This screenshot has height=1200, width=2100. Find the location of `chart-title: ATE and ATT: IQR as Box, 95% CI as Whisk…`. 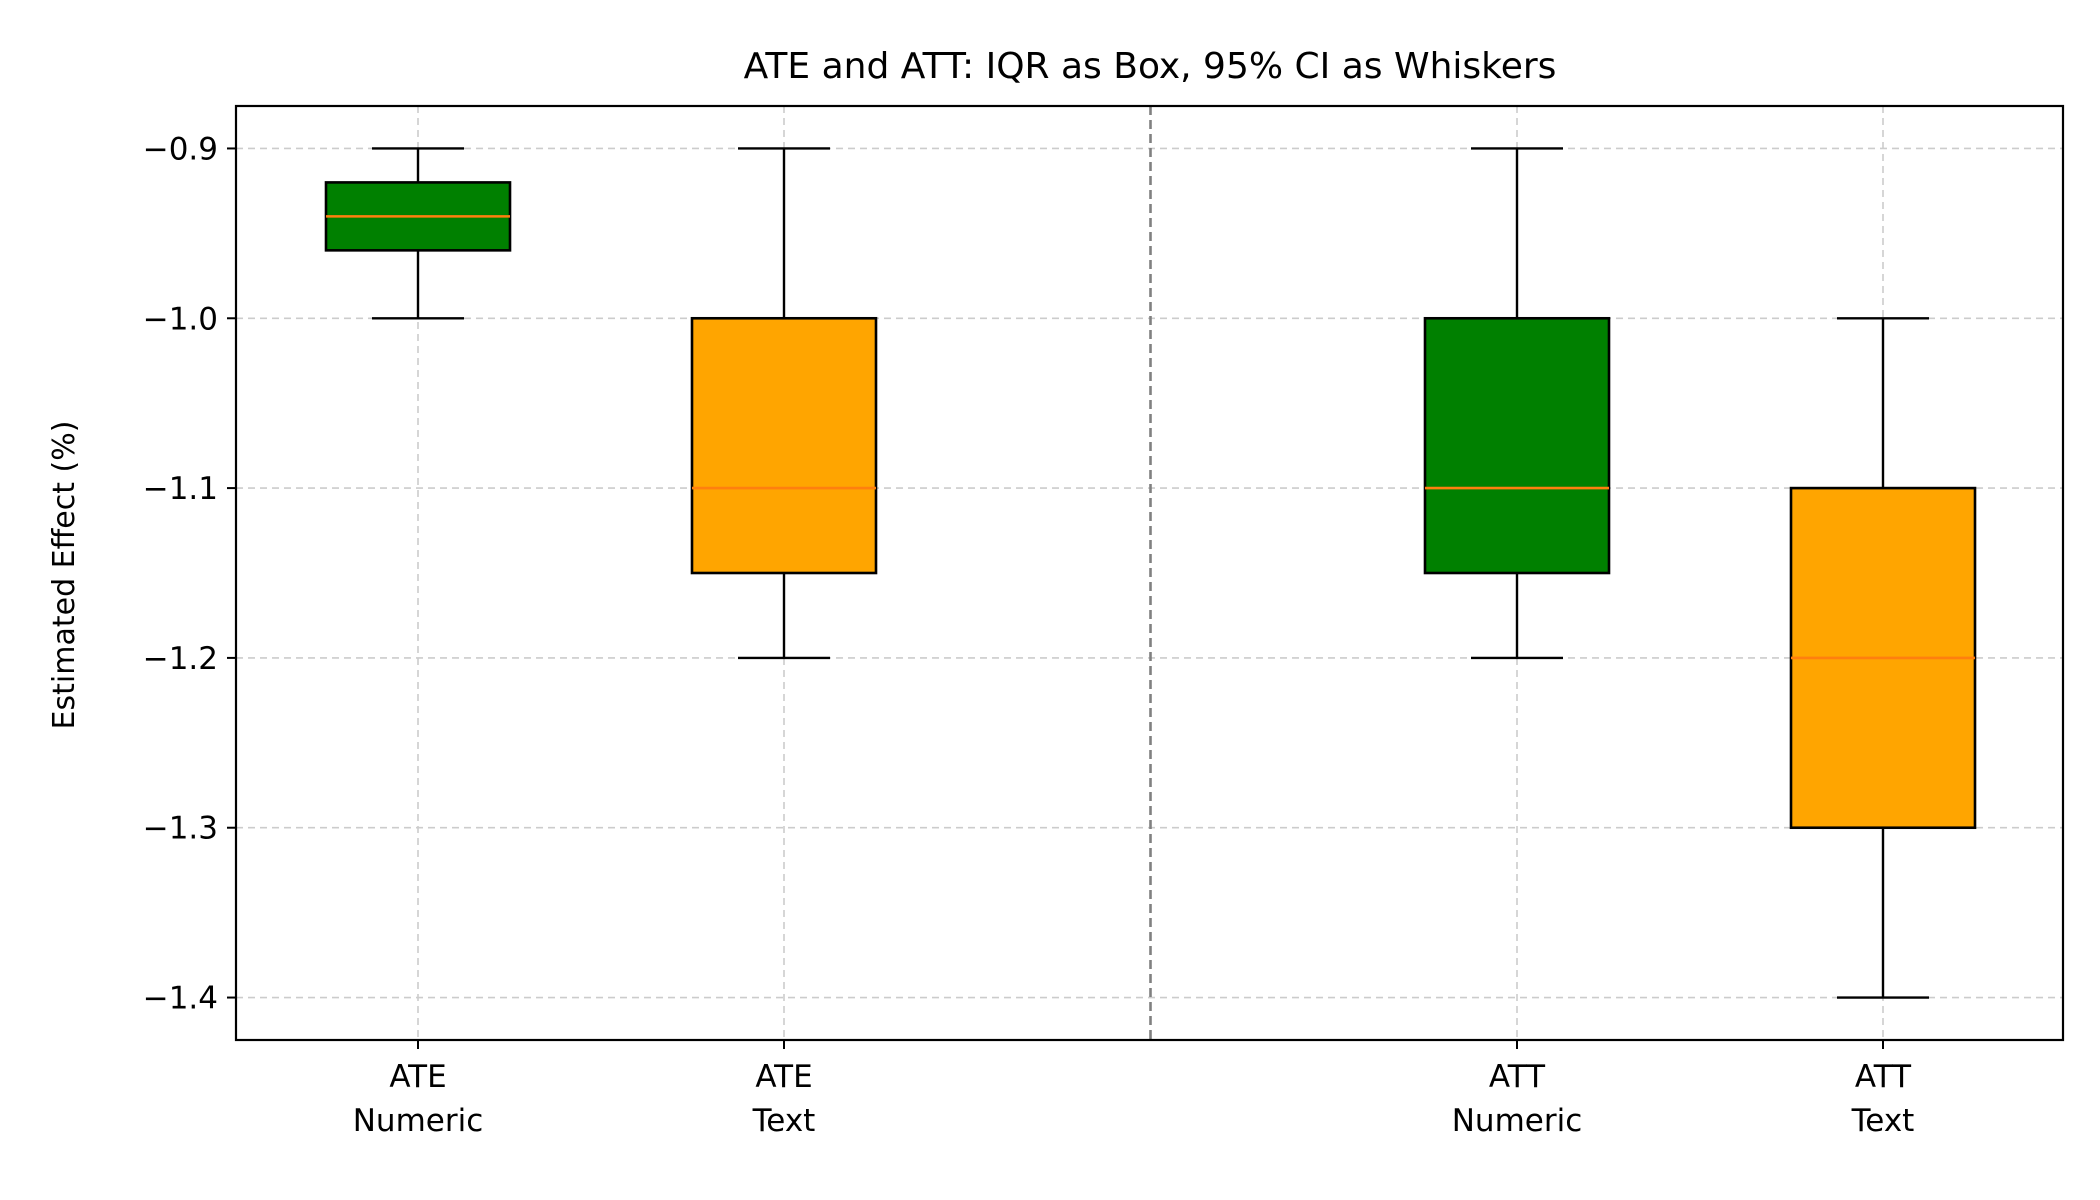

chart-title: ATE and ATT: IQR as Box, 95% CI as Whisk… is located at coordinates (1150, 66).